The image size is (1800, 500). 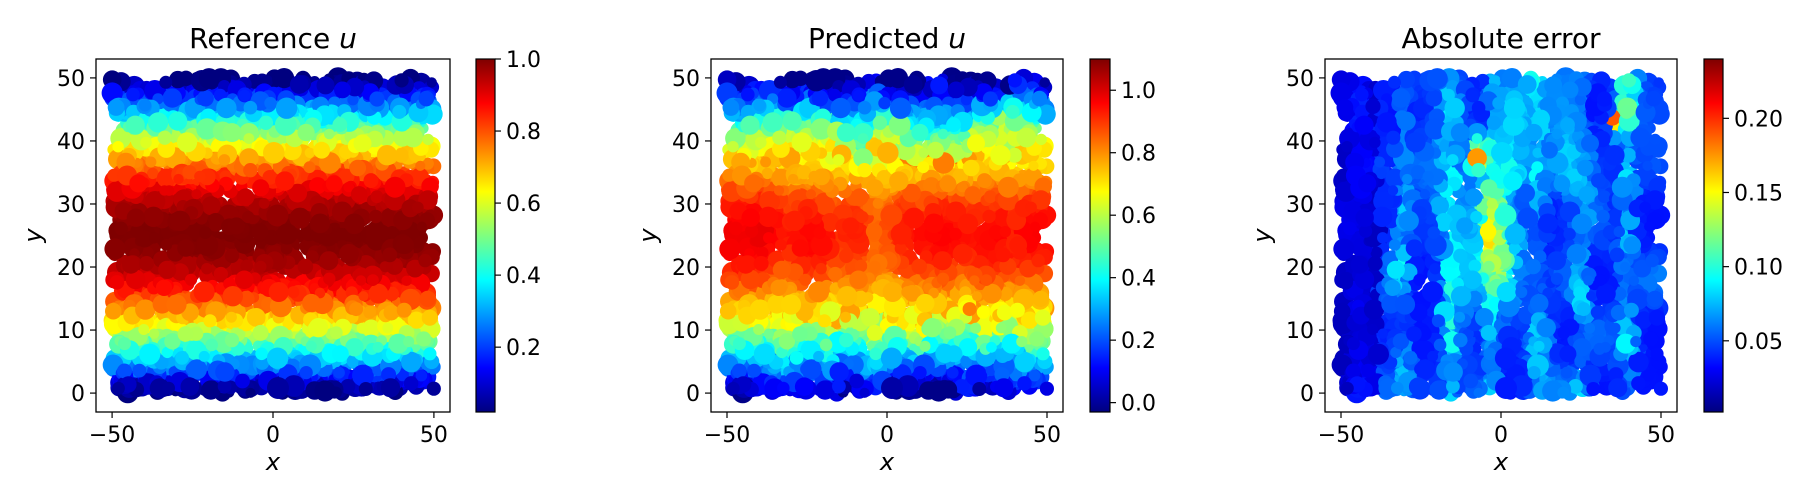 I want to click on y-tick-label: 30, so click(x=71, y=205).